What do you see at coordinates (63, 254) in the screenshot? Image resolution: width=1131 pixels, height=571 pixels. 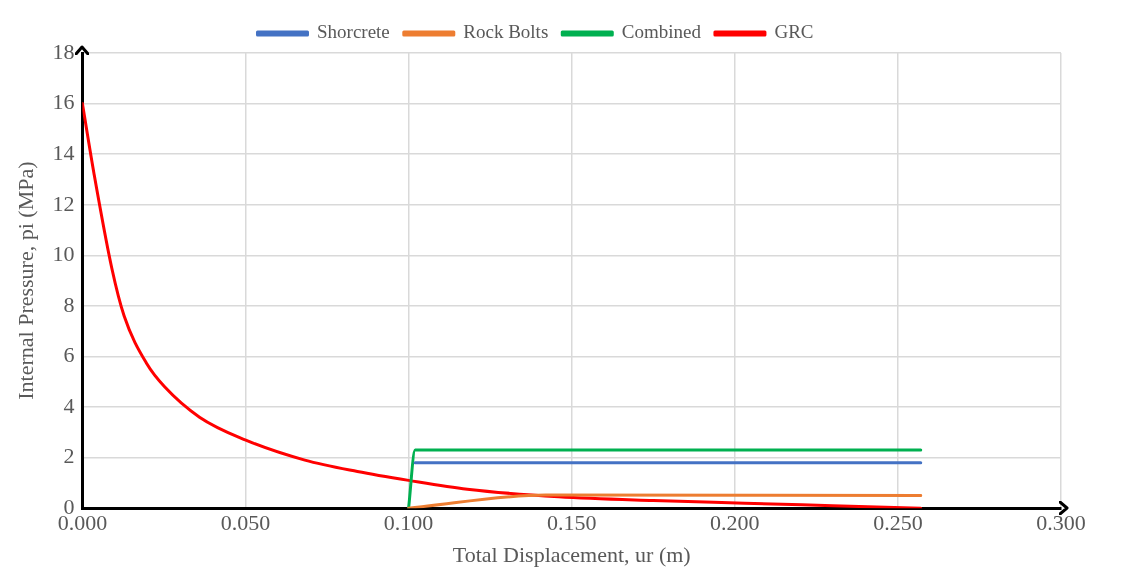 I see `y-tick-label: 10` at bounding box center [63, 254].